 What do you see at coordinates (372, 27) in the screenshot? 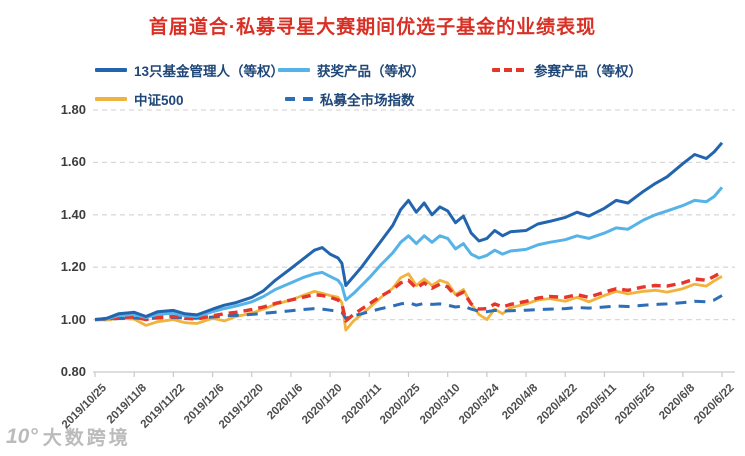
I see `chart-title: 首届道合·私募寻星大赛期间优选子基金的业绩表现` at bounding box center [372, 27].